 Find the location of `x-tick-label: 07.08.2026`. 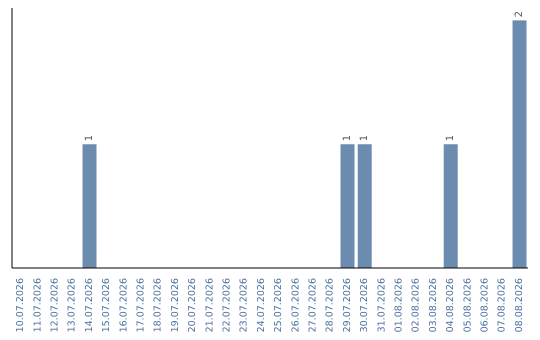

x-tick-label: 07.08.2026 is located at coordinates (502, 305).